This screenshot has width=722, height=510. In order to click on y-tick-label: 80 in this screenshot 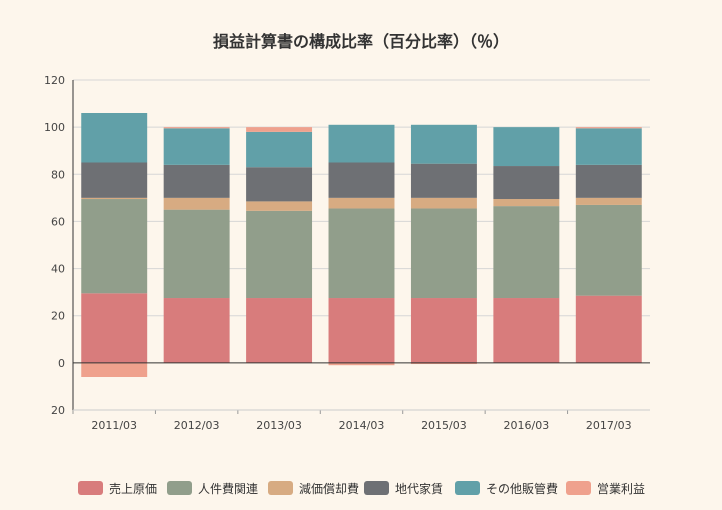, I will do `click(58, 174)`.